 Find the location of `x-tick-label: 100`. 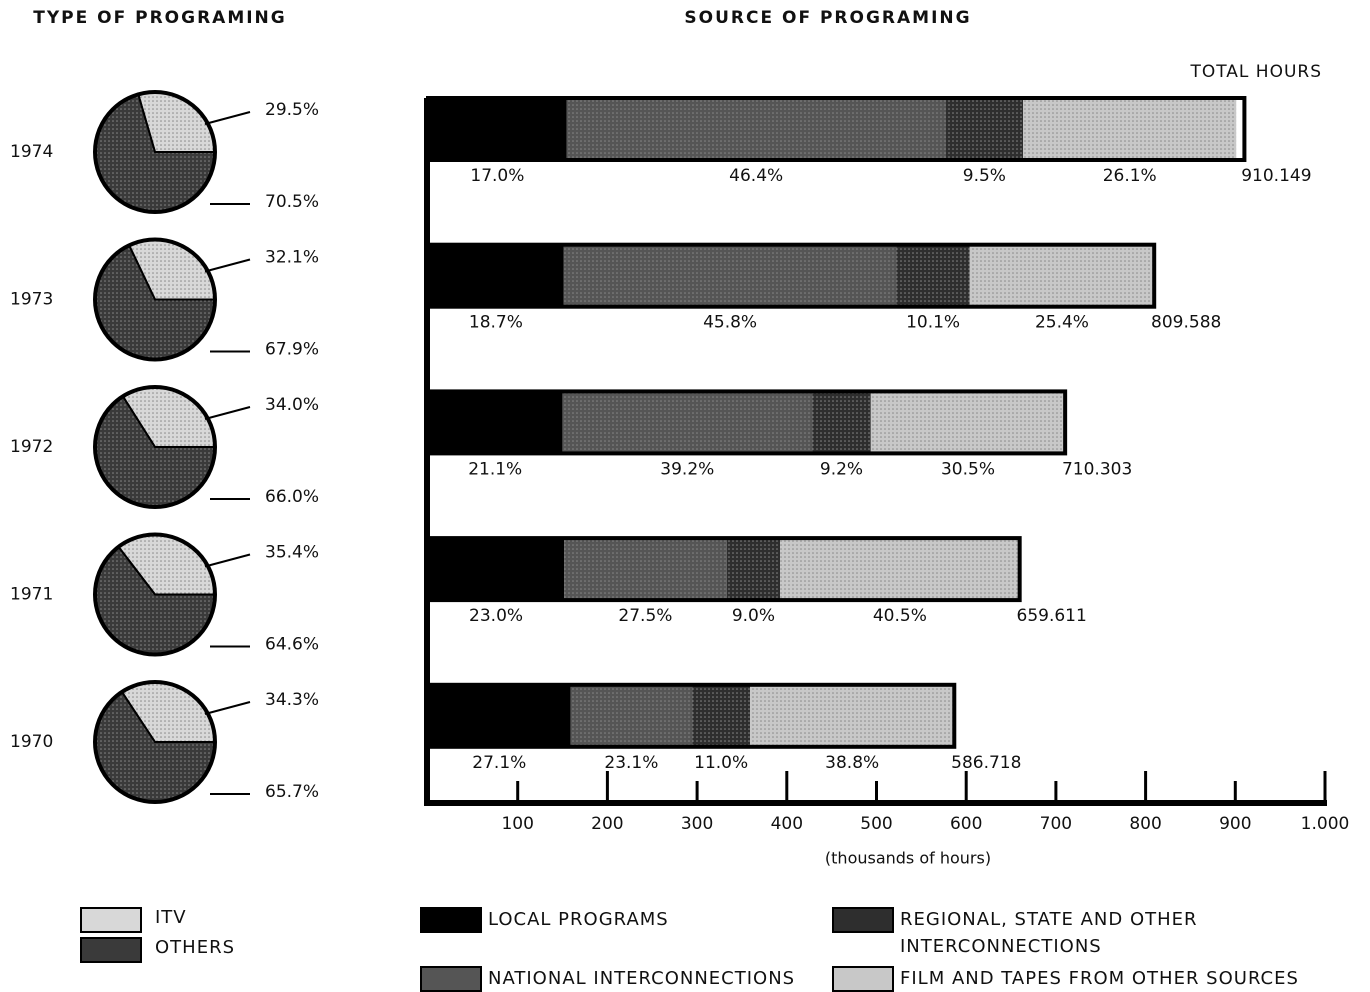

x-tick-label: 100 is located at coordinates (517, 824).